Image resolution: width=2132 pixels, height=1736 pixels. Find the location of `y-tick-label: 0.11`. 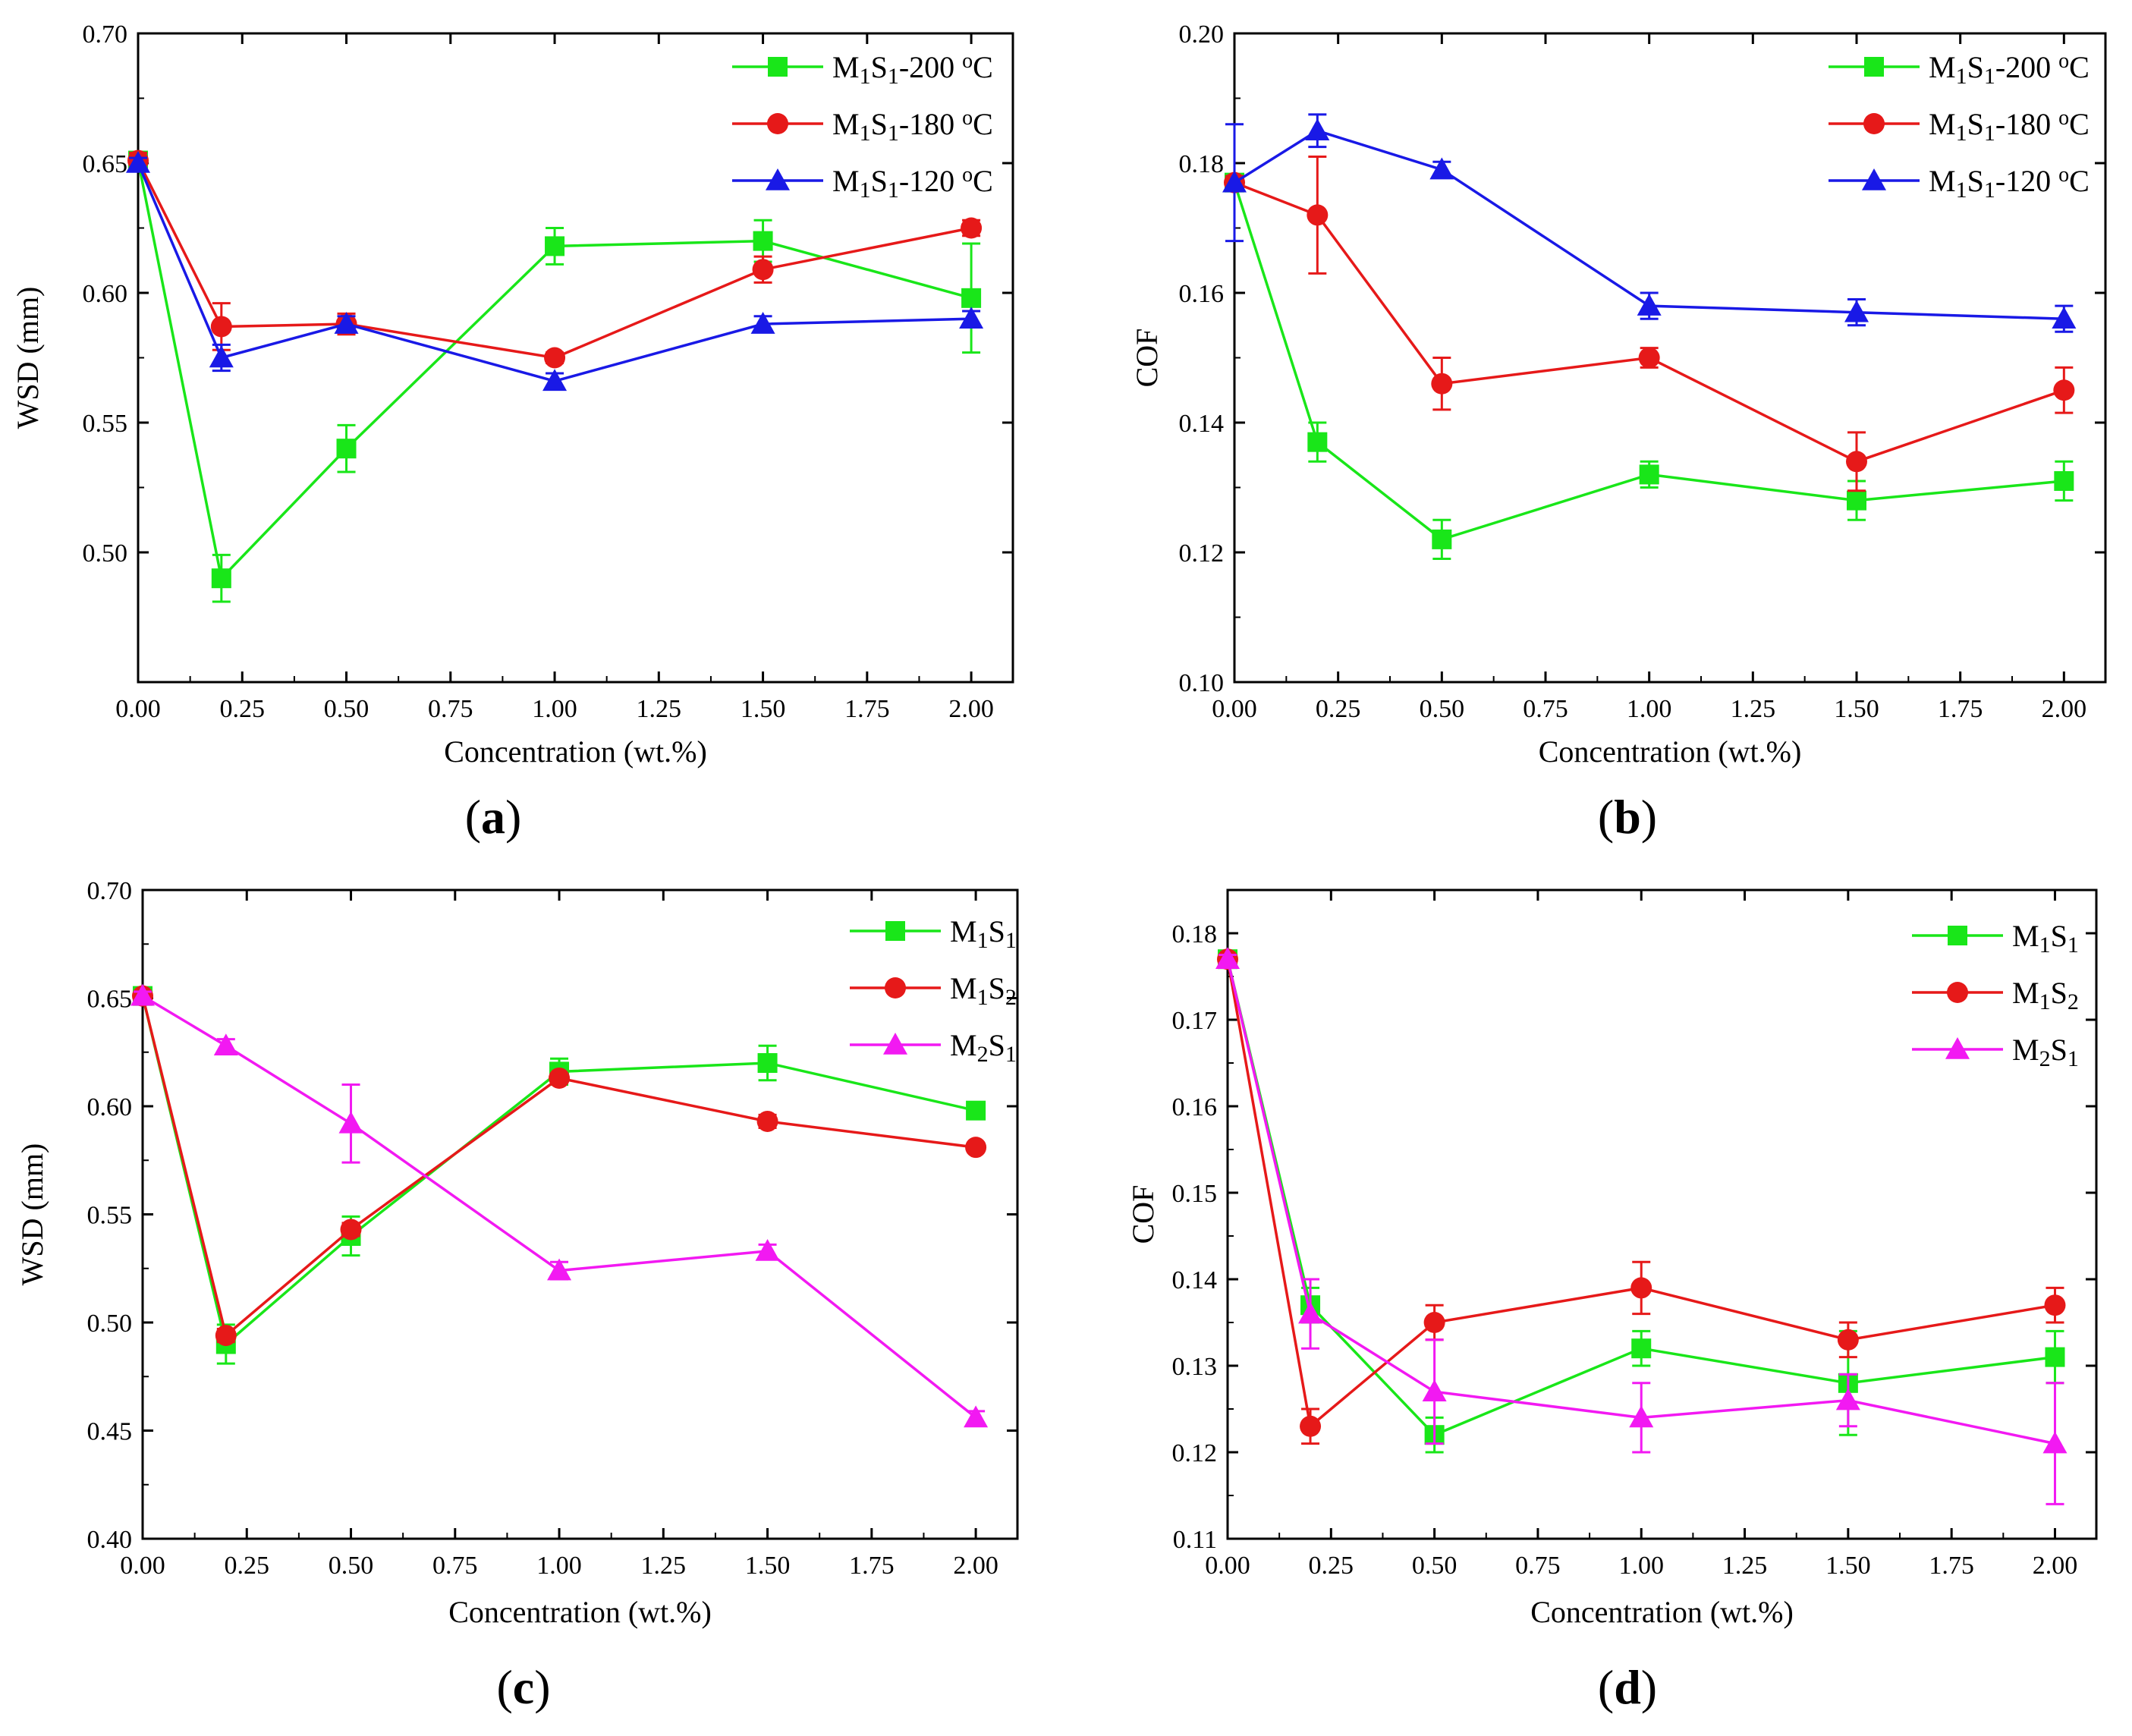

y-tick-label: 0.11 is located at coordinates (1195, 1540).